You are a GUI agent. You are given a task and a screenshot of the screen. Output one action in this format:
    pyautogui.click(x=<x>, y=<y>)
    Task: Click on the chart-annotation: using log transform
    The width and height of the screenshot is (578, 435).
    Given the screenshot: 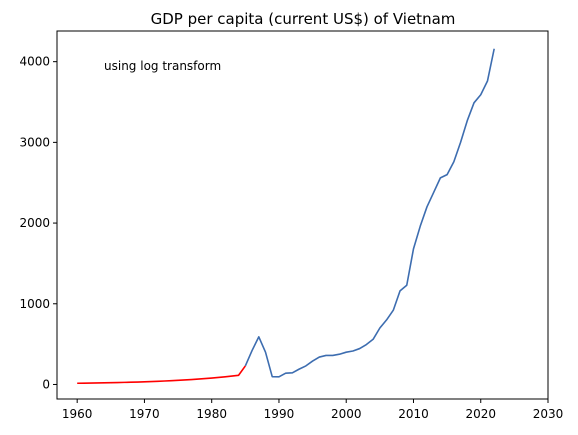 What is the action you would take?
    pyautogui.click(x=162, y=66)
    